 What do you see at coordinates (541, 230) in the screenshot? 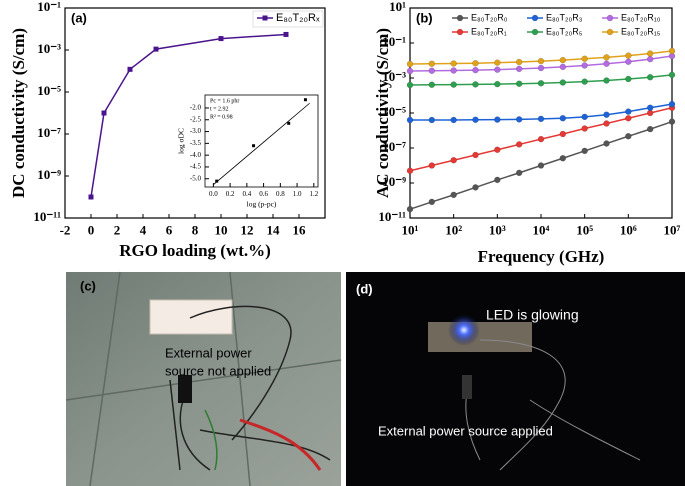
I see `x-tick-label: 10⁴` at bounding box center [541, 230].